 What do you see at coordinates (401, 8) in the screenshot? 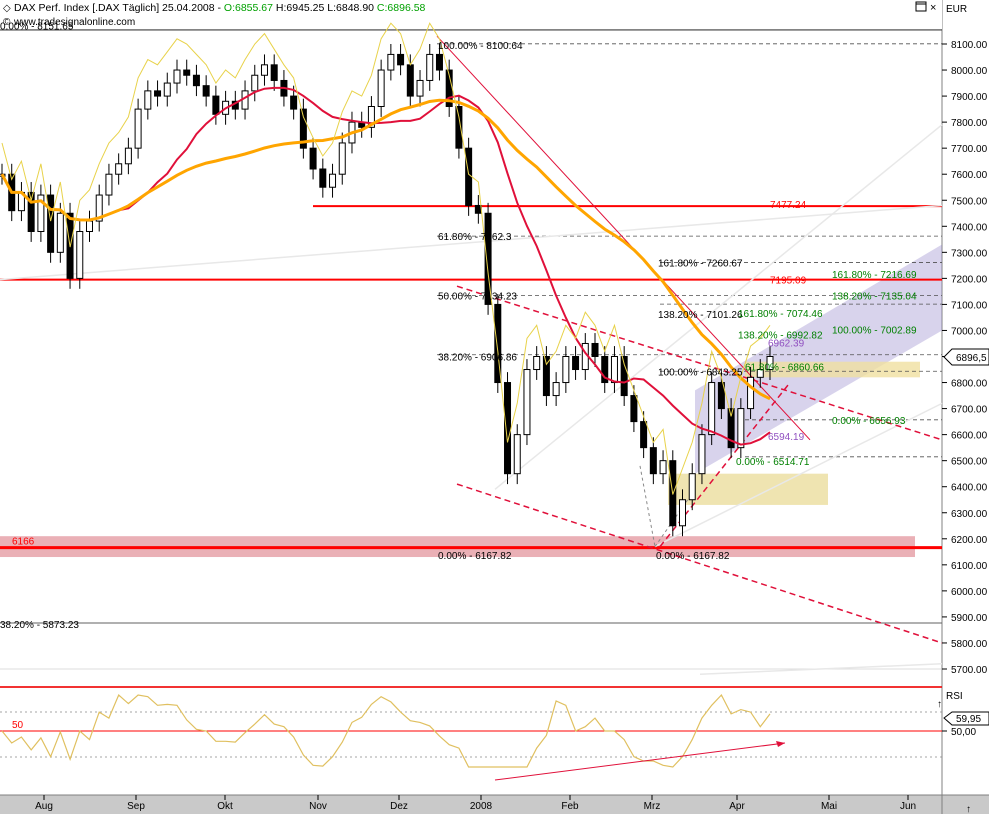
I see `close-value: C:6896.58` at bounding box center [401, 8].